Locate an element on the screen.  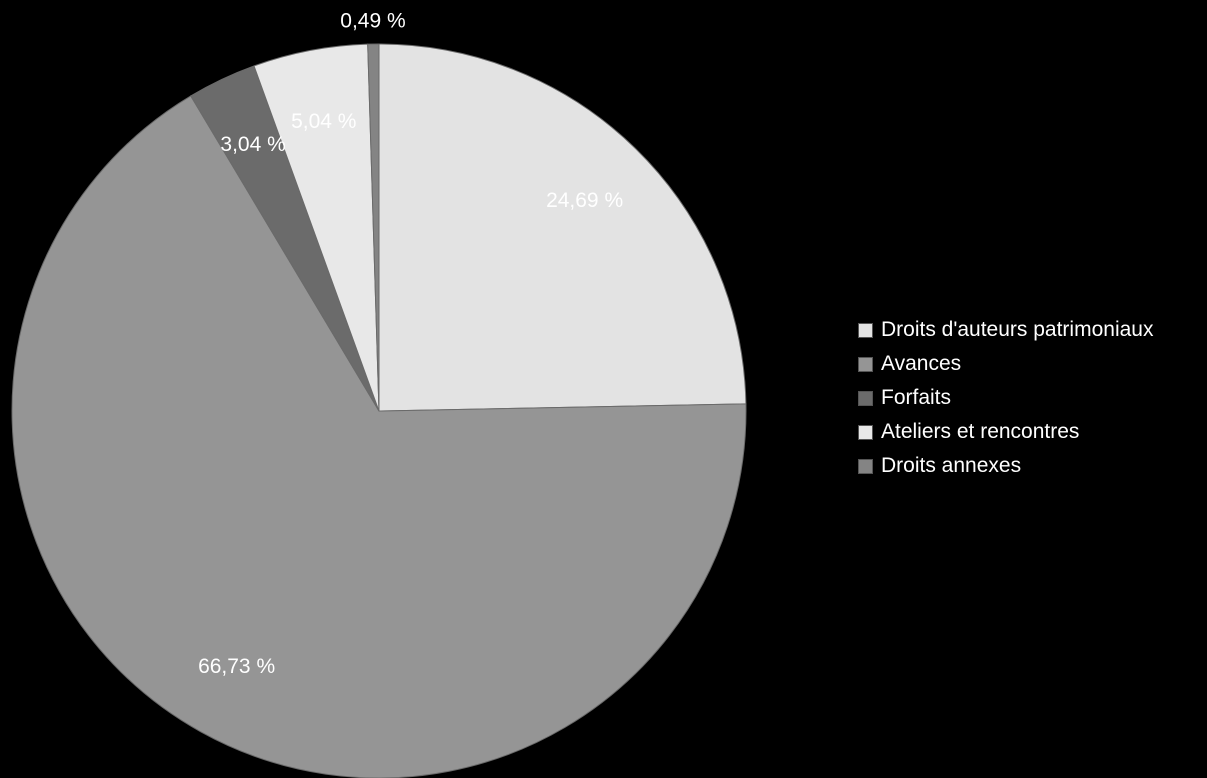
legend-label: Avances is located at coordinates (921, 364).